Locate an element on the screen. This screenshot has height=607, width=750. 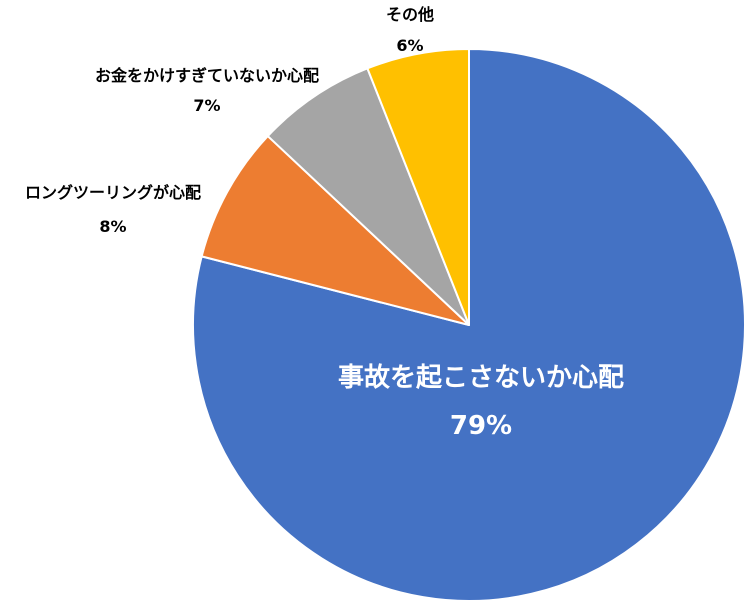
slice-category-label: 事故を起こさないか心配 is located at coordinates (481, 378).